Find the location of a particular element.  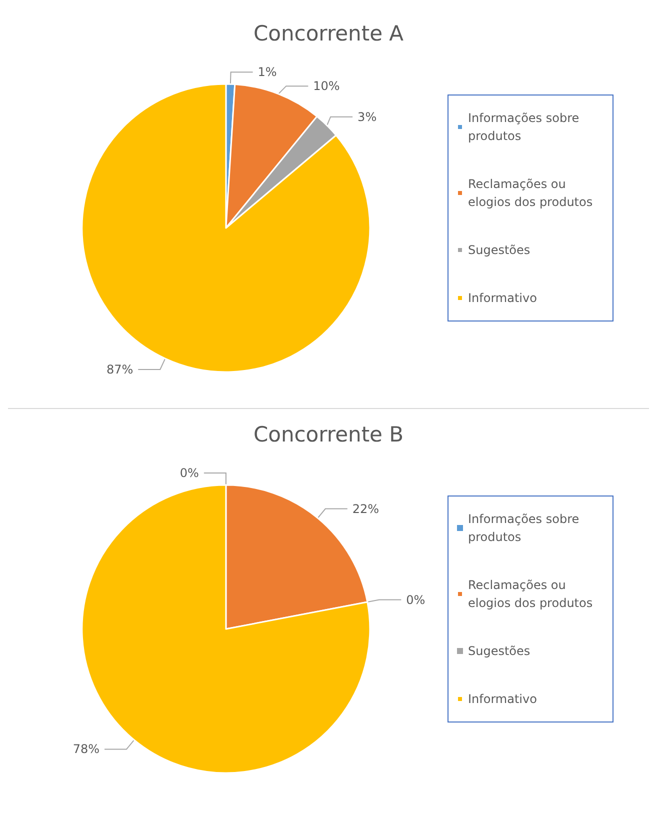

chart-title: Concorrente B is located at coordinates (328, 434).